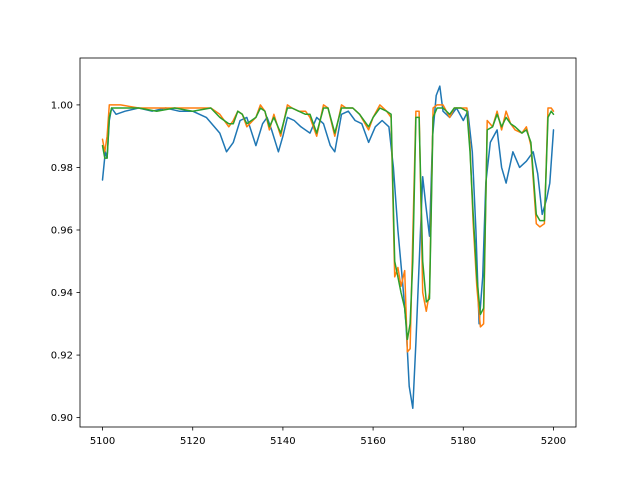 This screenshot has width=640, height=484. Describe the element at coordinates (62, 293) in the screenshot. I see `y-tick-label: 0.94` at that location.